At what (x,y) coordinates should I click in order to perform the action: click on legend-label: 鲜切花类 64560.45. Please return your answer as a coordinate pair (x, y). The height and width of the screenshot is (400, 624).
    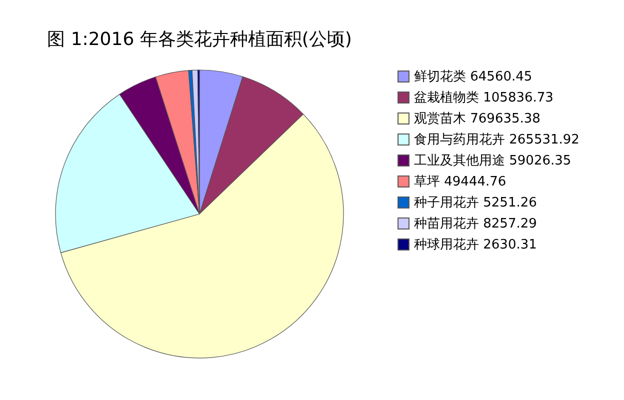
    Looking at the image, I should click on (473, 77).